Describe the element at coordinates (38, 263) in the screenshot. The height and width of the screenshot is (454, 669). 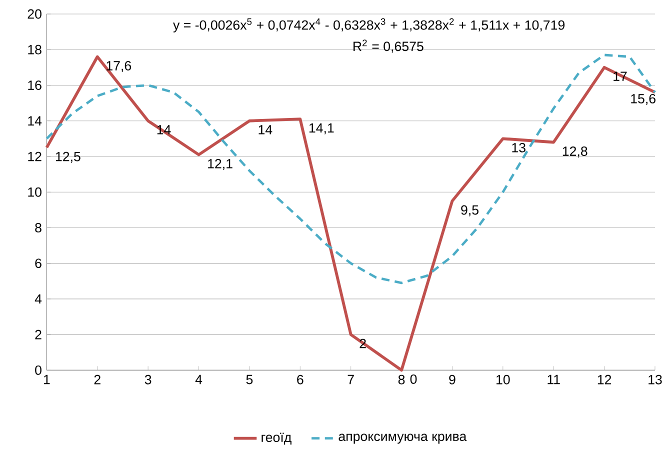
I see `y-tick-label: 6` at that location.